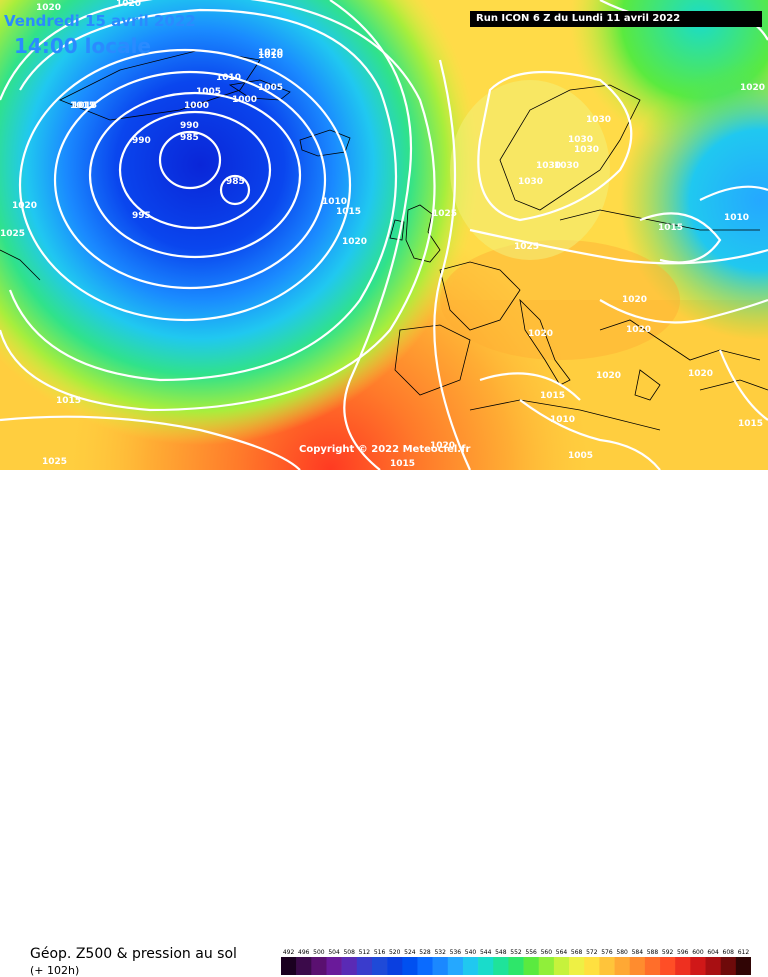 The width and height of the screenshot is (768, 977). What do you see at coordinates (319, 952) in the screenshot?
I see `legend-tick-label: 500` at bounding box center [319, 952].